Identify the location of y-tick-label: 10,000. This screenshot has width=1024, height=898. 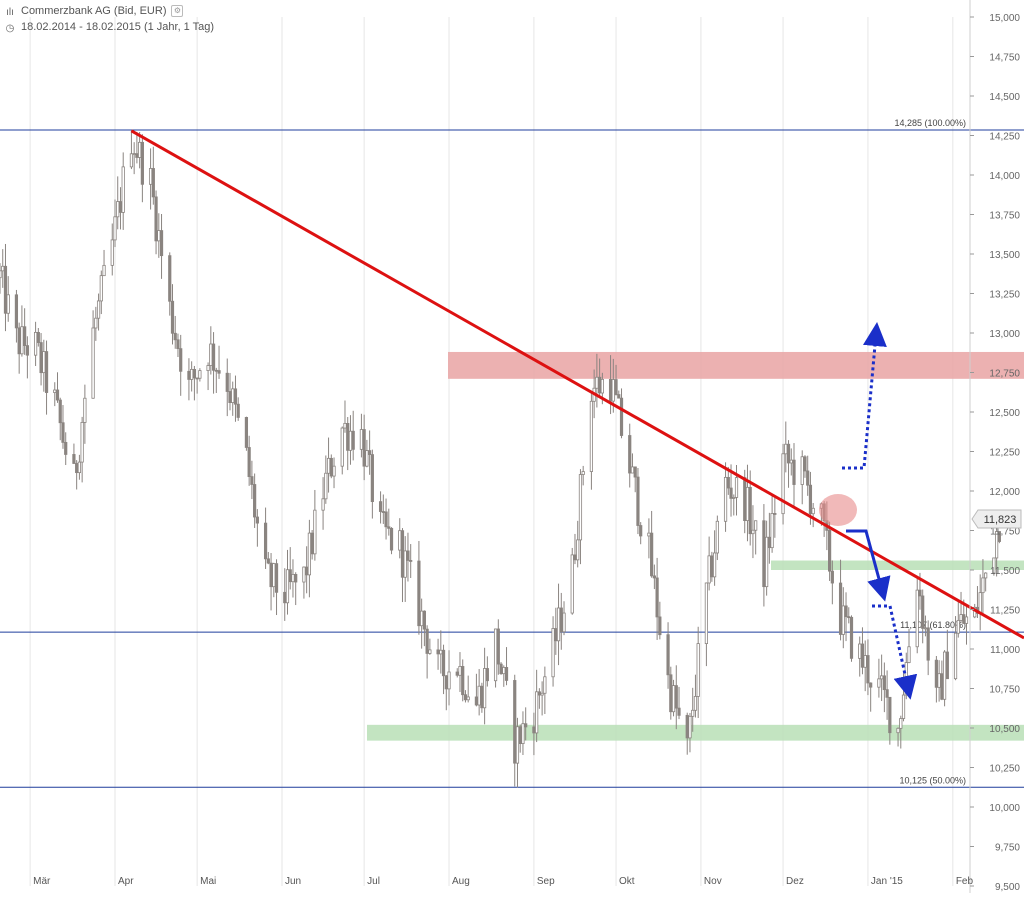
(1004, 808).